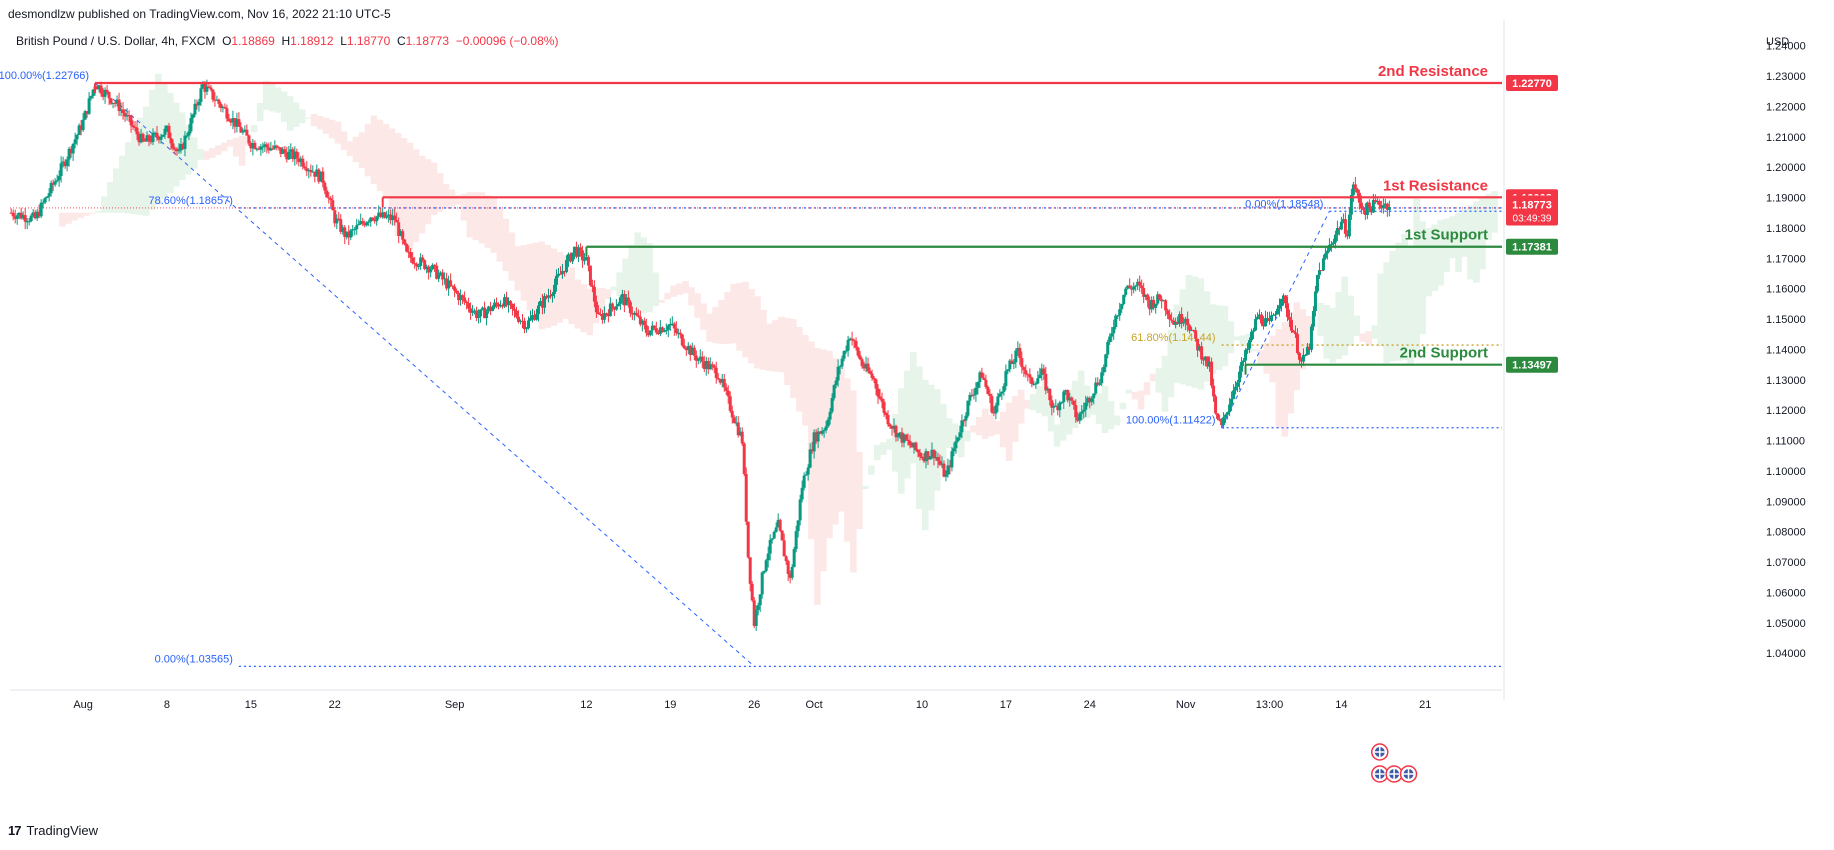 The image size is (1834, 850). I want to click on time-tick-label: 26, so click(754, 705).